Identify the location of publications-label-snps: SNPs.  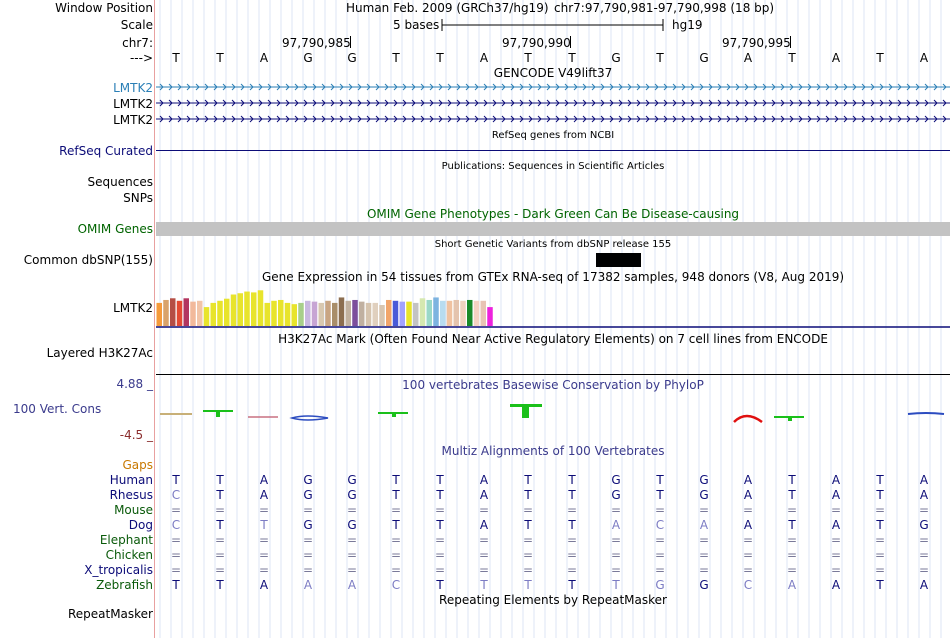
(138, 198).